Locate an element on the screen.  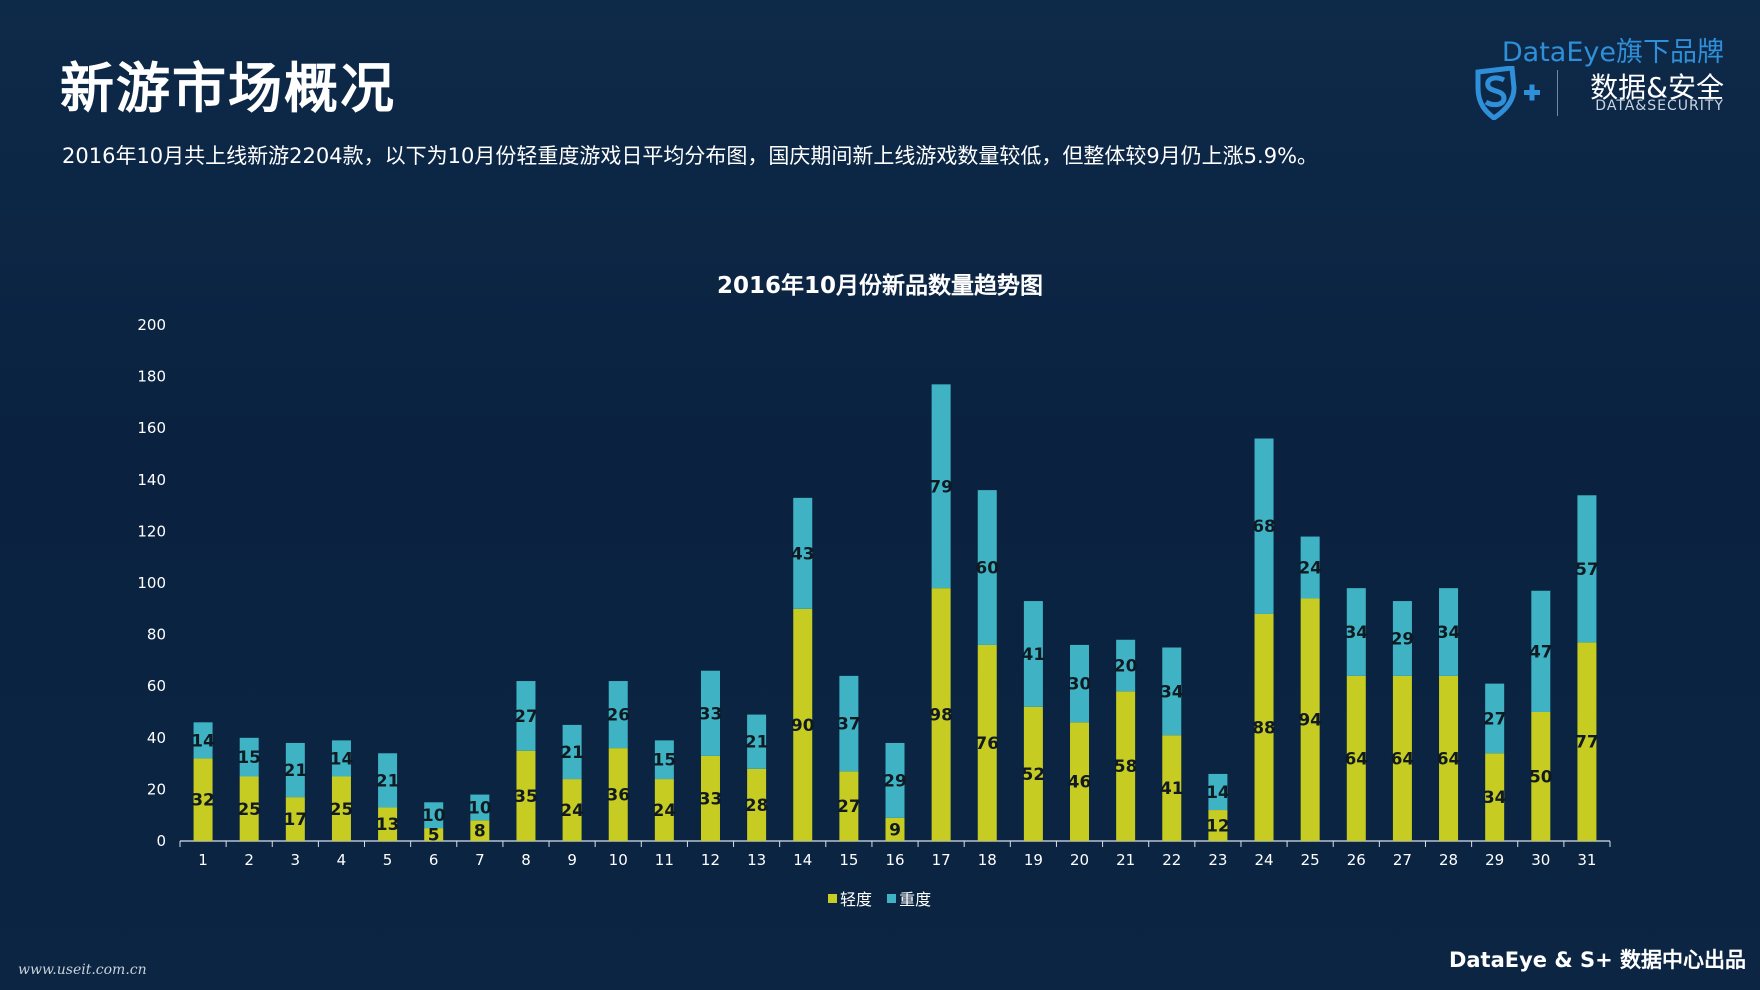
data-label-heavy: 60 is located at coordinates (987, 569).